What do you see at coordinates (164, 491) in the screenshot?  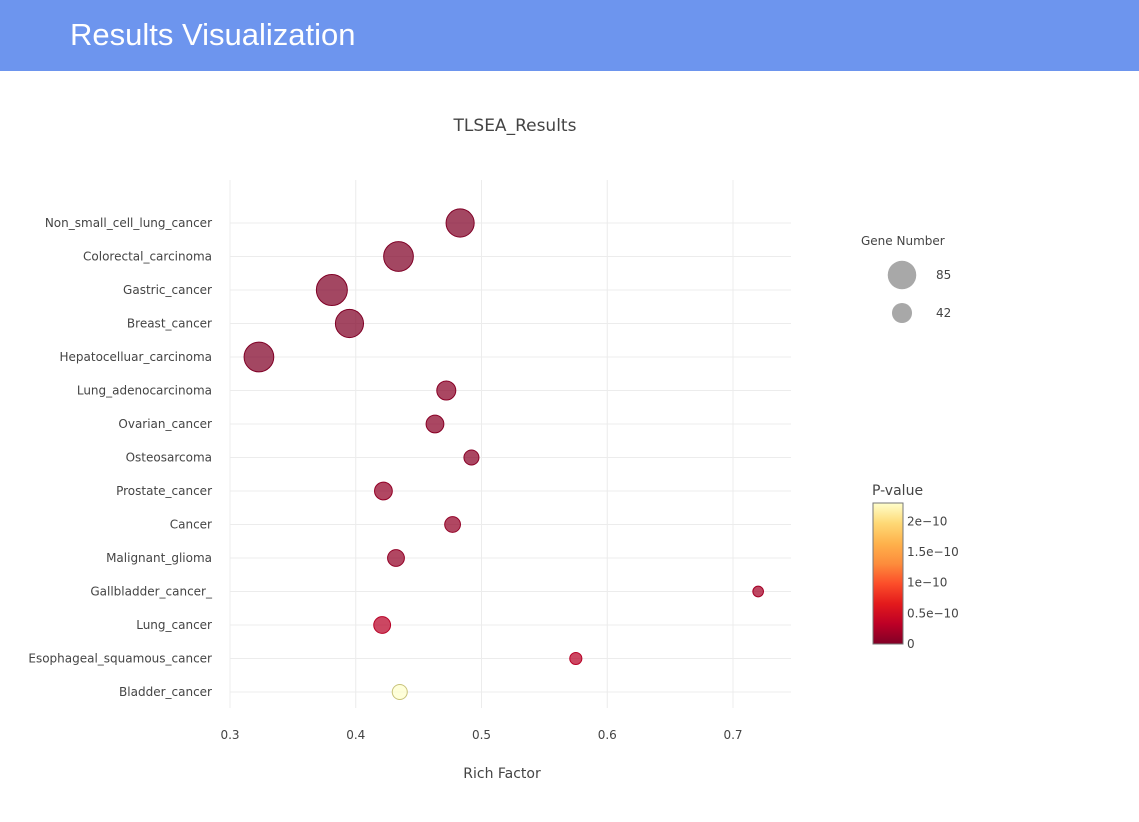 I see `y-tick-label: Prostate_cancer` at bounding box center [164, 491].